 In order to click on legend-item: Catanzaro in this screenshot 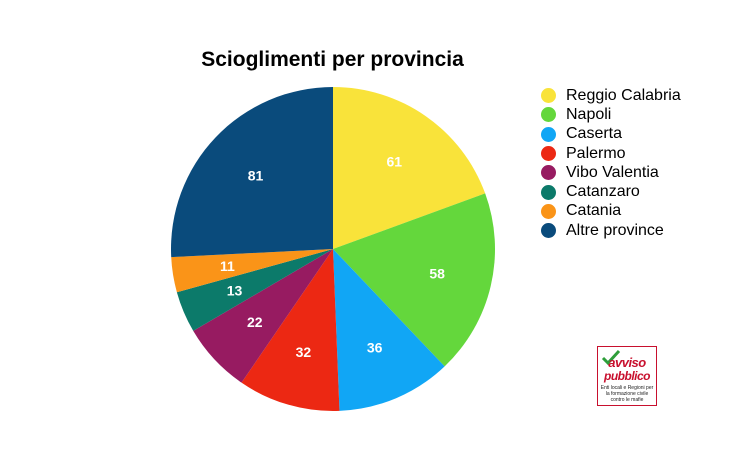, I will do `click(611, 191)`.